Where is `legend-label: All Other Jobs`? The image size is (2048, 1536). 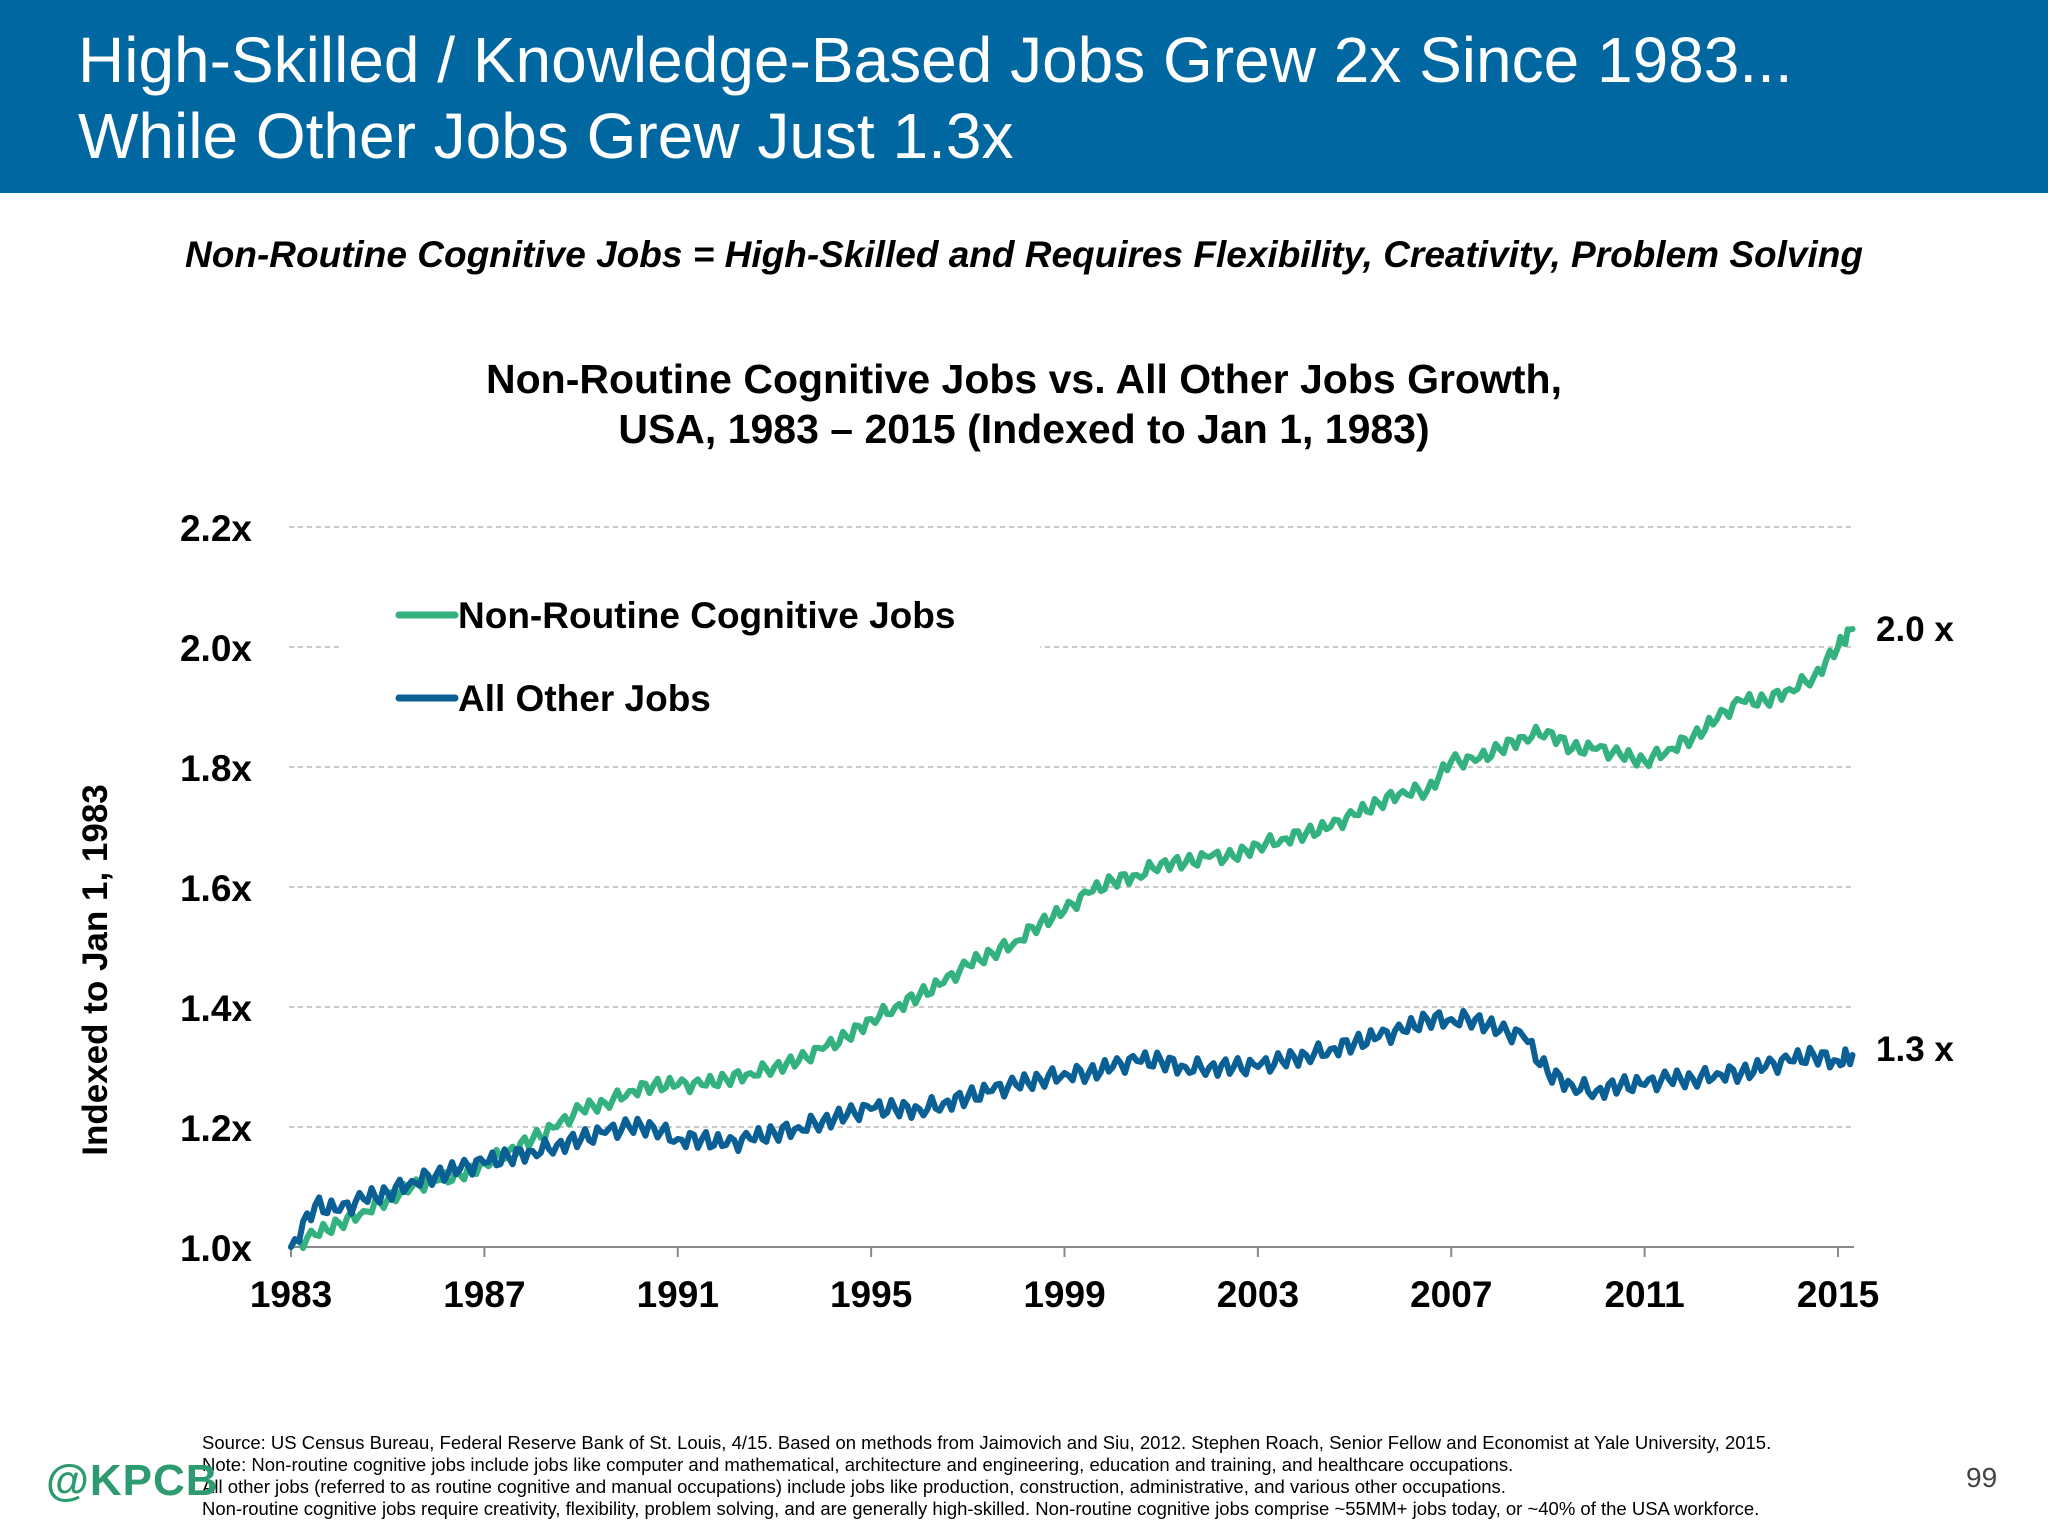
legend-label: All Other Jobs is located at coordinates (584, 698).